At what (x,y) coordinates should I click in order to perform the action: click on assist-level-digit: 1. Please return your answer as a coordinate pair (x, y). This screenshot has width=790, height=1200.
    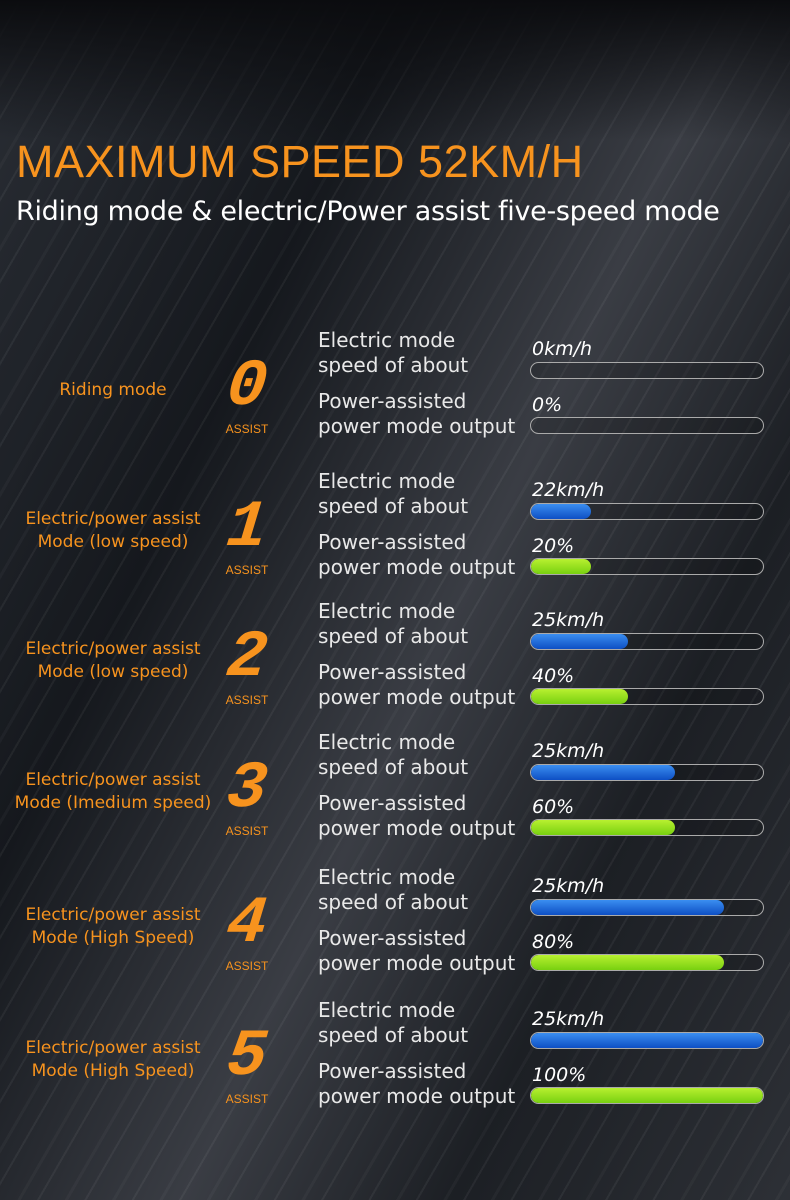
    Looking at the image, I should click on (247, 527).